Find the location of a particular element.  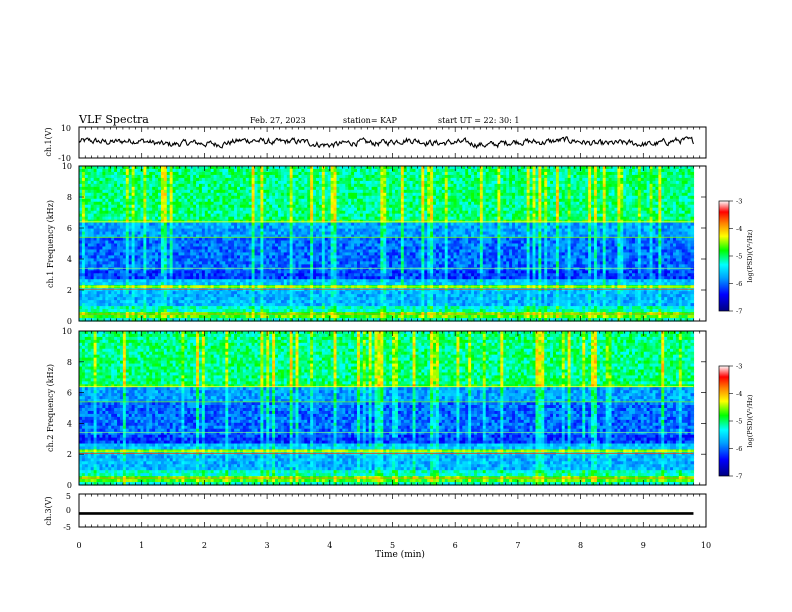

ch1-waveform-panel: 10 -10 ch.1(V) is located at coordinates (375, 143).